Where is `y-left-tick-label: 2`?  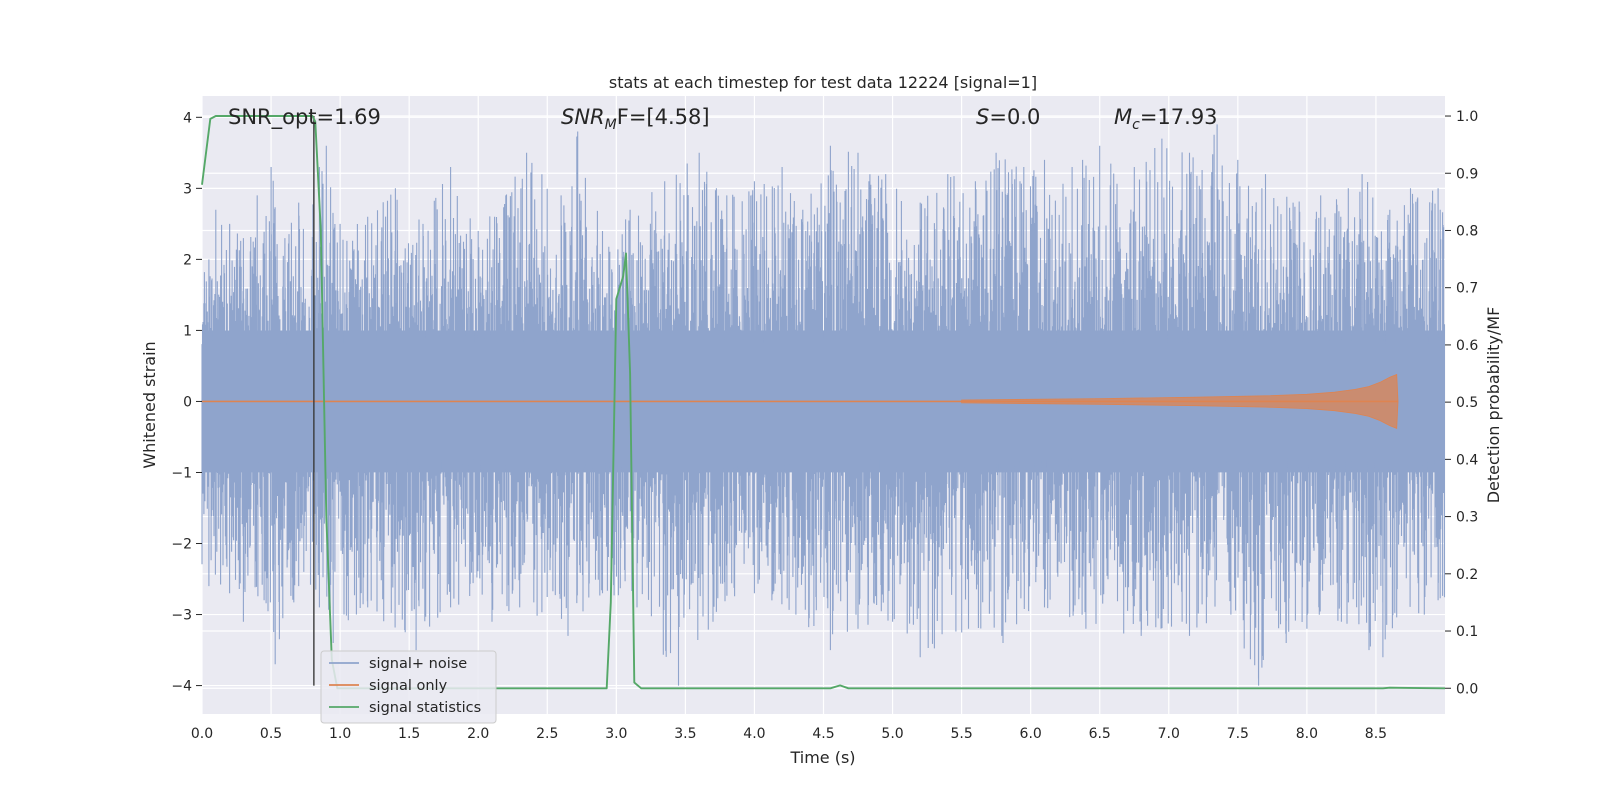
y-left-tick-label: 2 is located at coordinates (187, 260).